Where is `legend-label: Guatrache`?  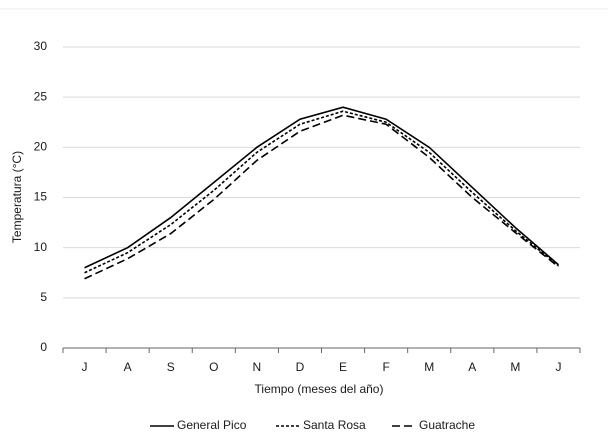
legend-label: Guatrache is located at coordinates (447, 425).